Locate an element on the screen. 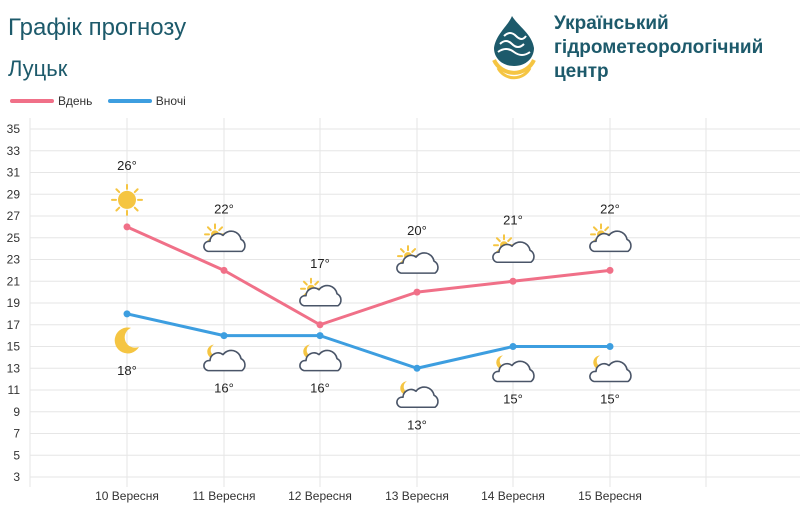 This screenshot has height=520, width=800. y-tick-label: 25 is located at coordinates (14, 238).